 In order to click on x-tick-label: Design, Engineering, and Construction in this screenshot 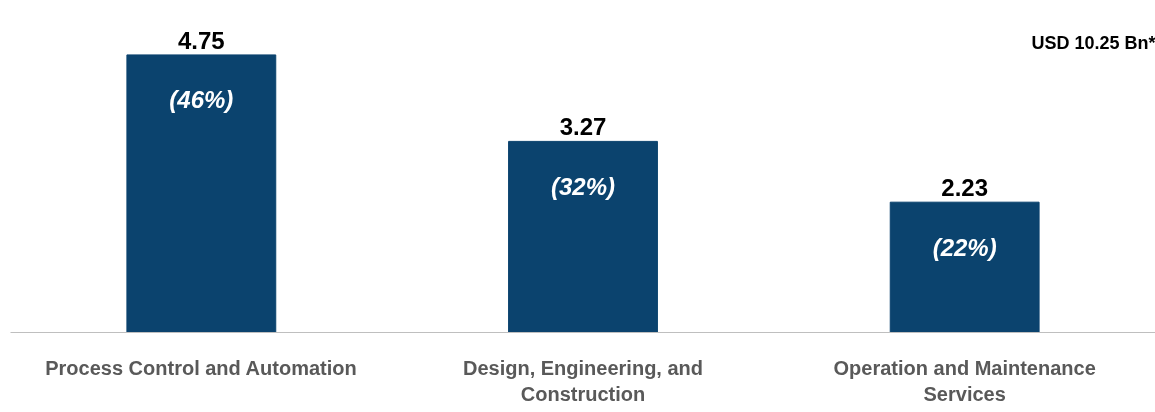, I will do `click(583, 380)`.